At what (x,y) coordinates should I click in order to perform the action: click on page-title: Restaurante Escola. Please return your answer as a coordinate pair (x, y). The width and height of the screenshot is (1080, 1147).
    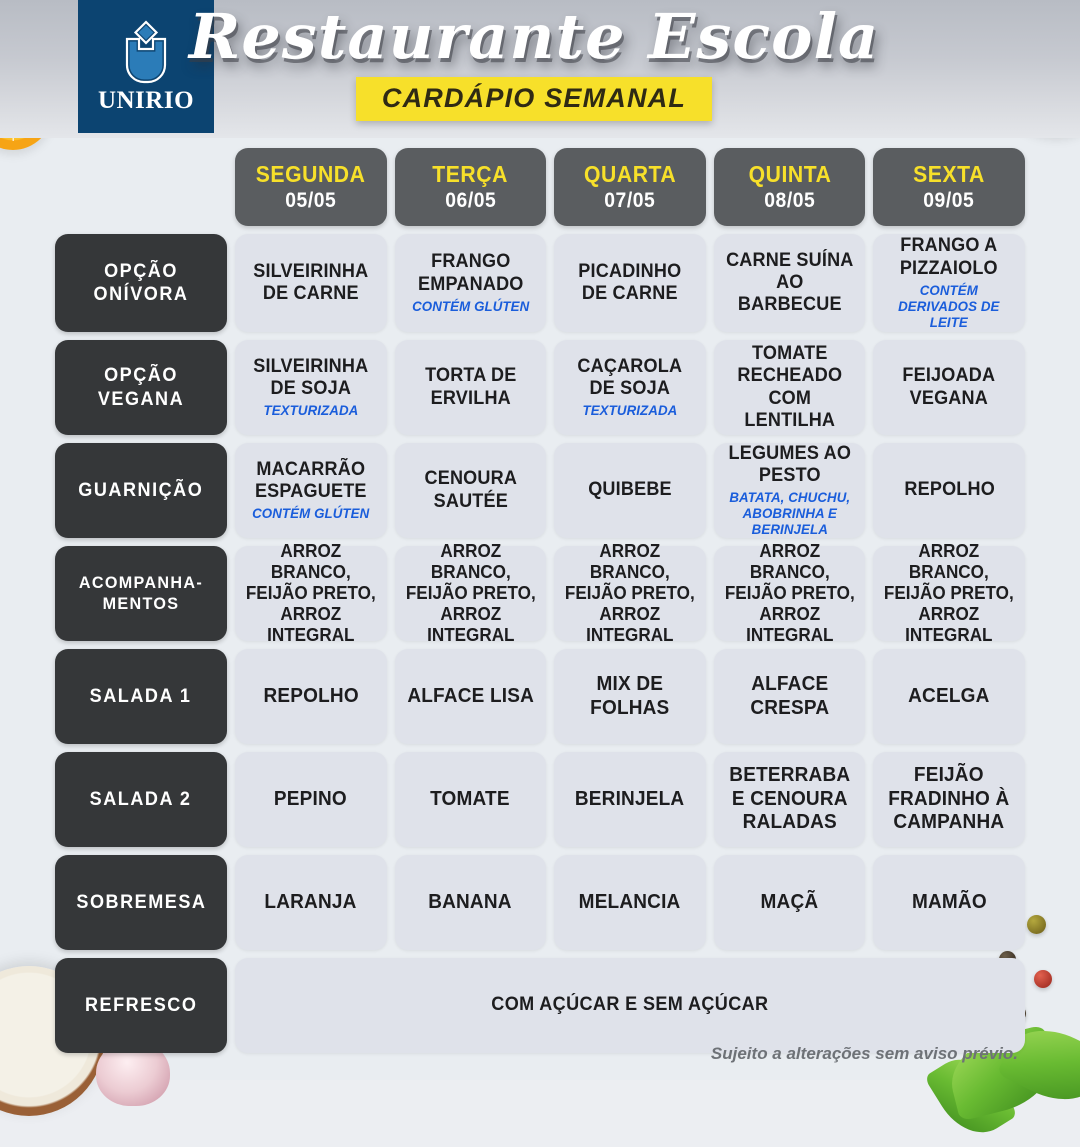
    Looking at the image, I should click on (534, 36).